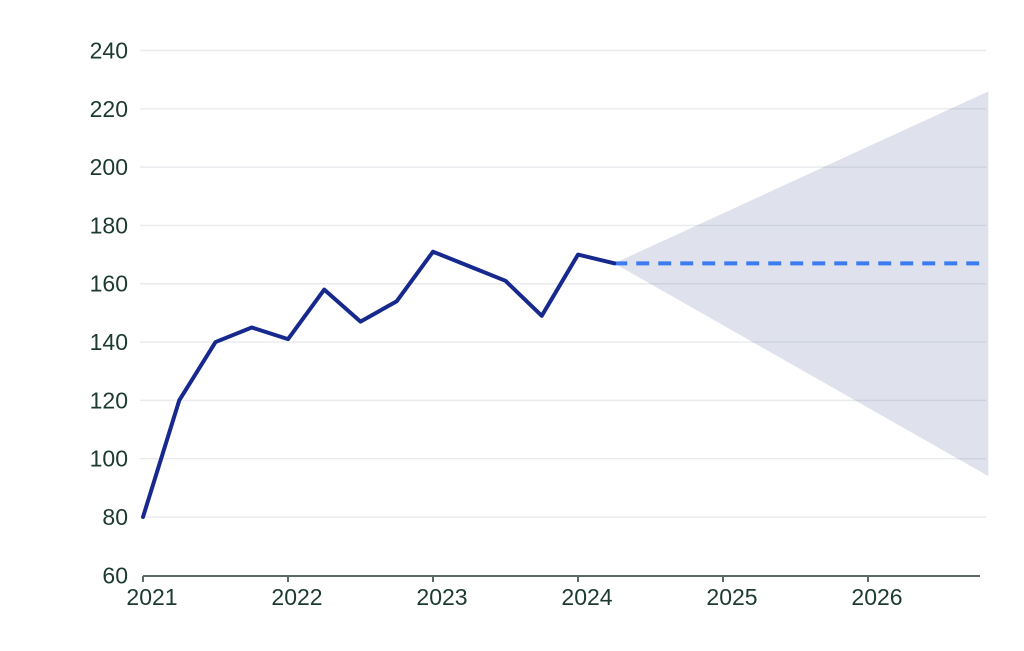 This screenshot has height=651, width=1024. I want to click on y-tick-label: 100, so click(109, 459).